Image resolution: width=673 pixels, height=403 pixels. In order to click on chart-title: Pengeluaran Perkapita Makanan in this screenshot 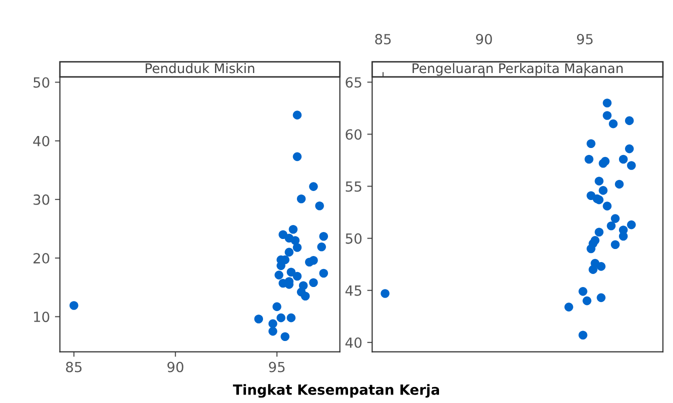, I will do `click(517, 69)`.